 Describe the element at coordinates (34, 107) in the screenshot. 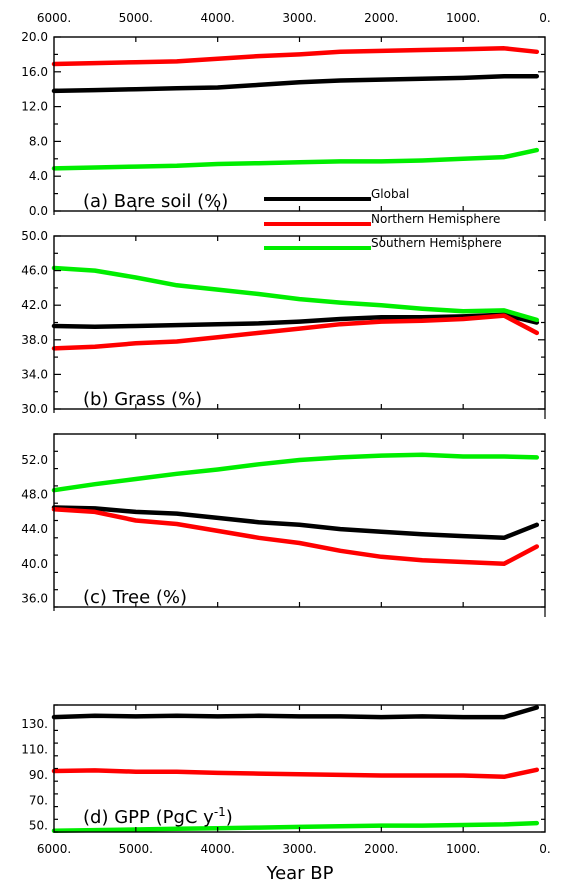

I see `y-tick-label: 12.0` at that location.